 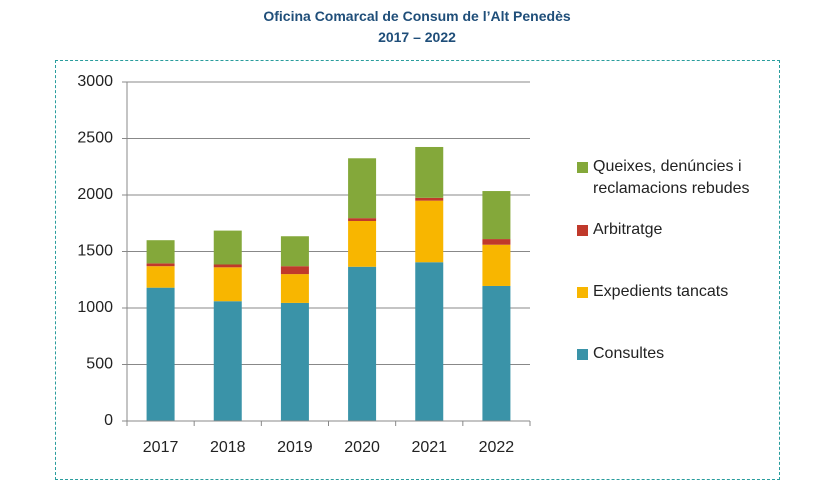 I want to click on y-tick-label: 2000, so click(x=95, y=194).